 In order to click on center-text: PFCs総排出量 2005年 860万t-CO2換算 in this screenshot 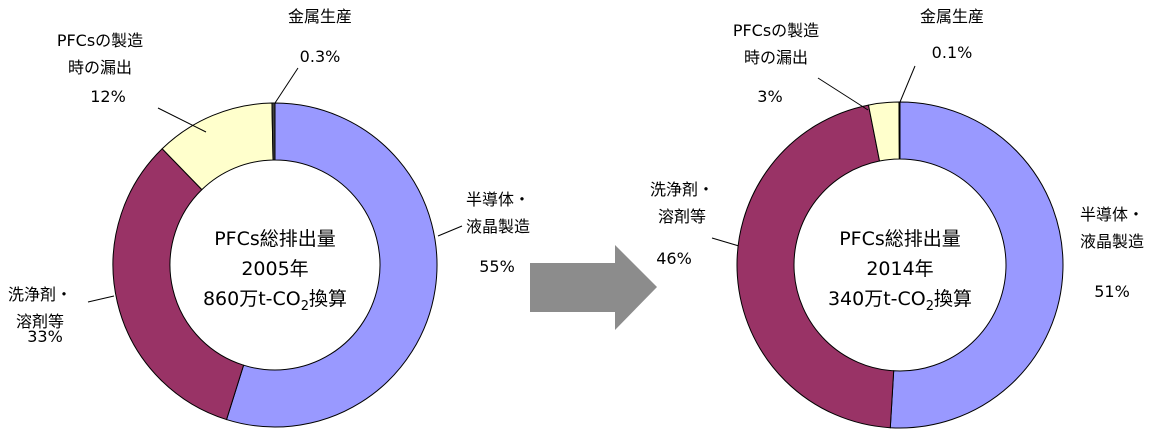, I will do `click(275, 271)`.